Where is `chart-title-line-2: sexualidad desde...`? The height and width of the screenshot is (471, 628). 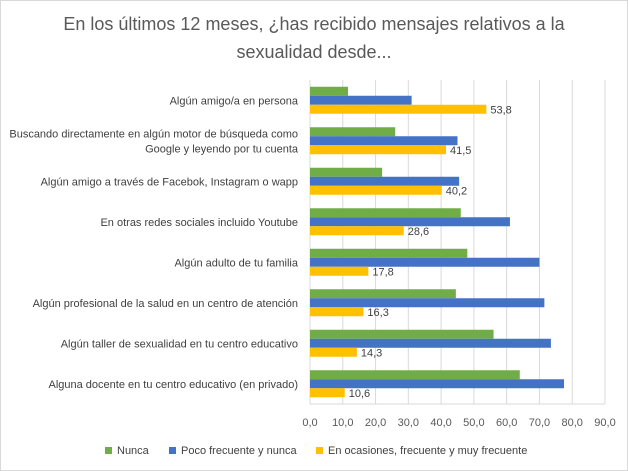
chart-title-line-2: sexualidad desde... is located at coordinates (314, 52).